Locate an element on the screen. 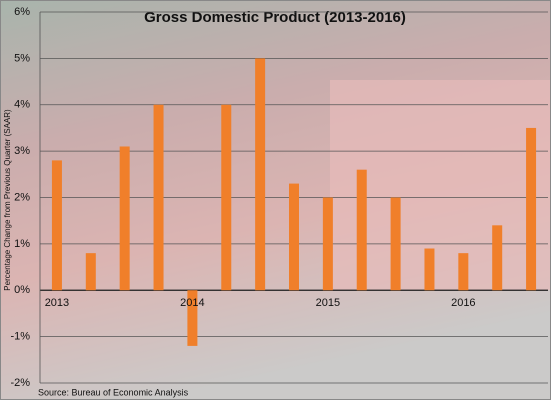 Image resolution: width=551 pixels, height=400 pixels. chart-title: Gross Domestic Product (2013-2016) is located at coordinates (275, 17).